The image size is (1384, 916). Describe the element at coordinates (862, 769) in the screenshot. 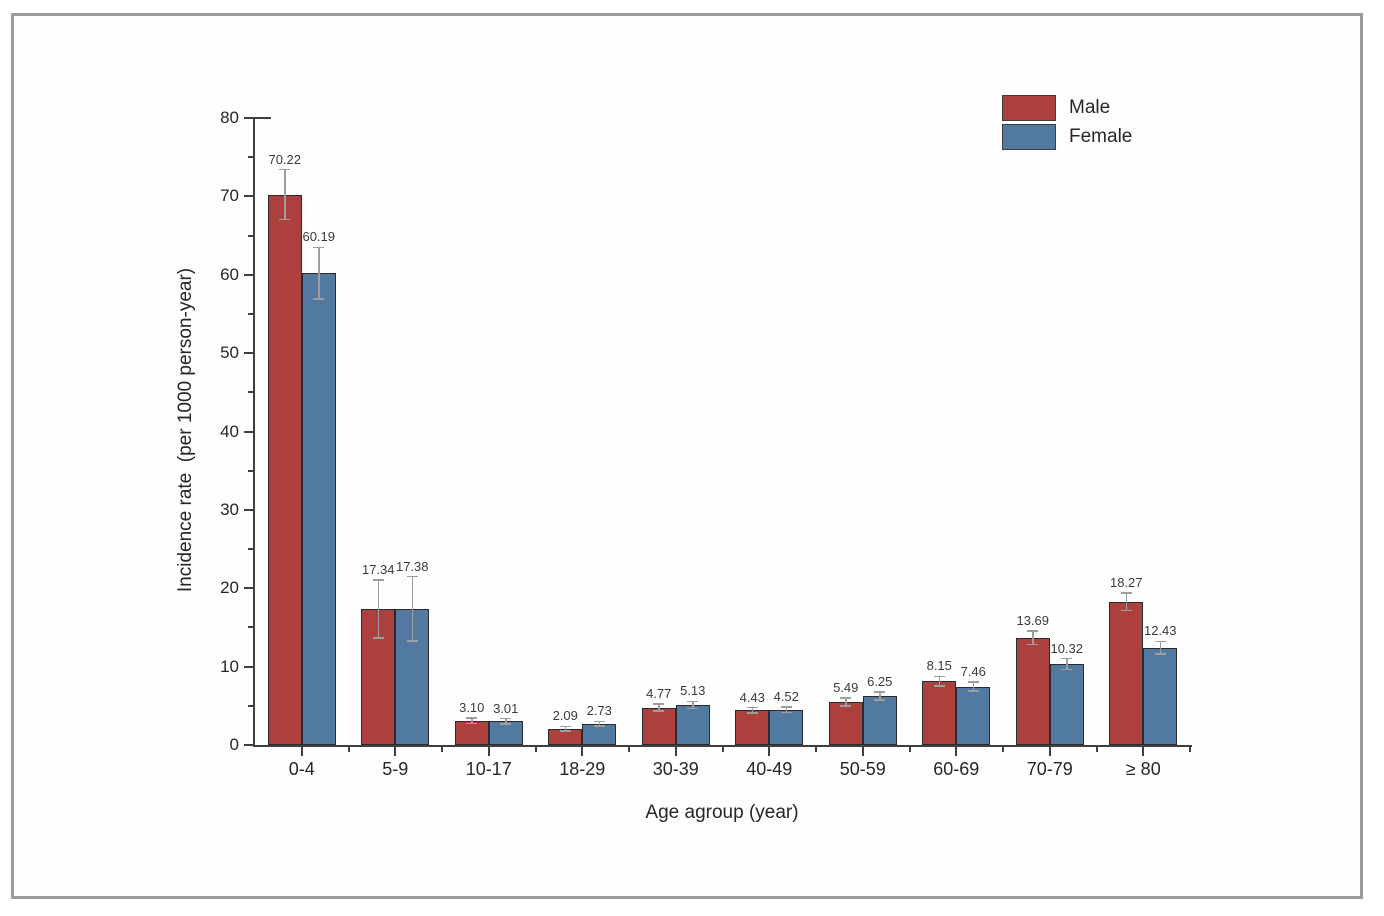

I see `x-tick-label: 50-59` at that location.